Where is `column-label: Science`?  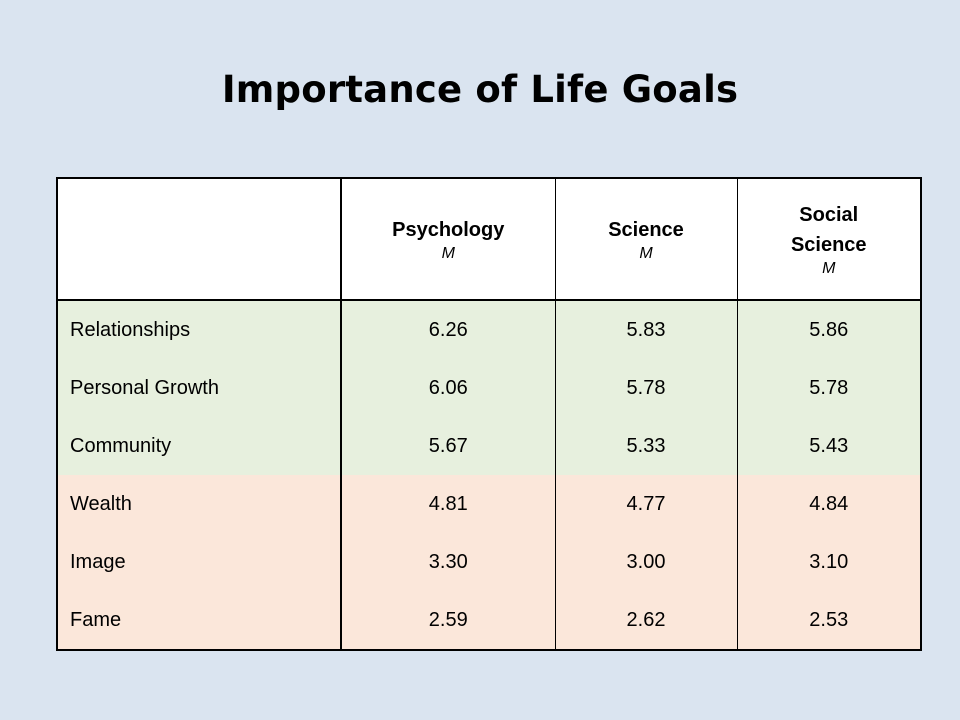 column-label: Science is located at coordinates (646, 230).